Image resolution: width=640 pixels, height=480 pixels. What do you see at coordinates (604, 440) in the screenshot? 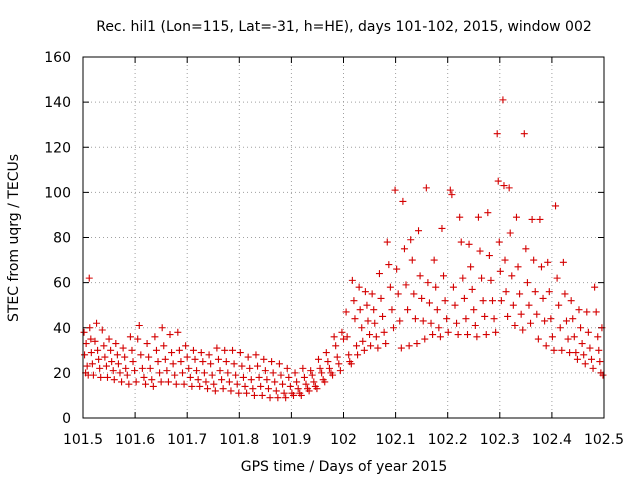
I see `x-tick-label: 102.5` at bounding box center [604, 440].